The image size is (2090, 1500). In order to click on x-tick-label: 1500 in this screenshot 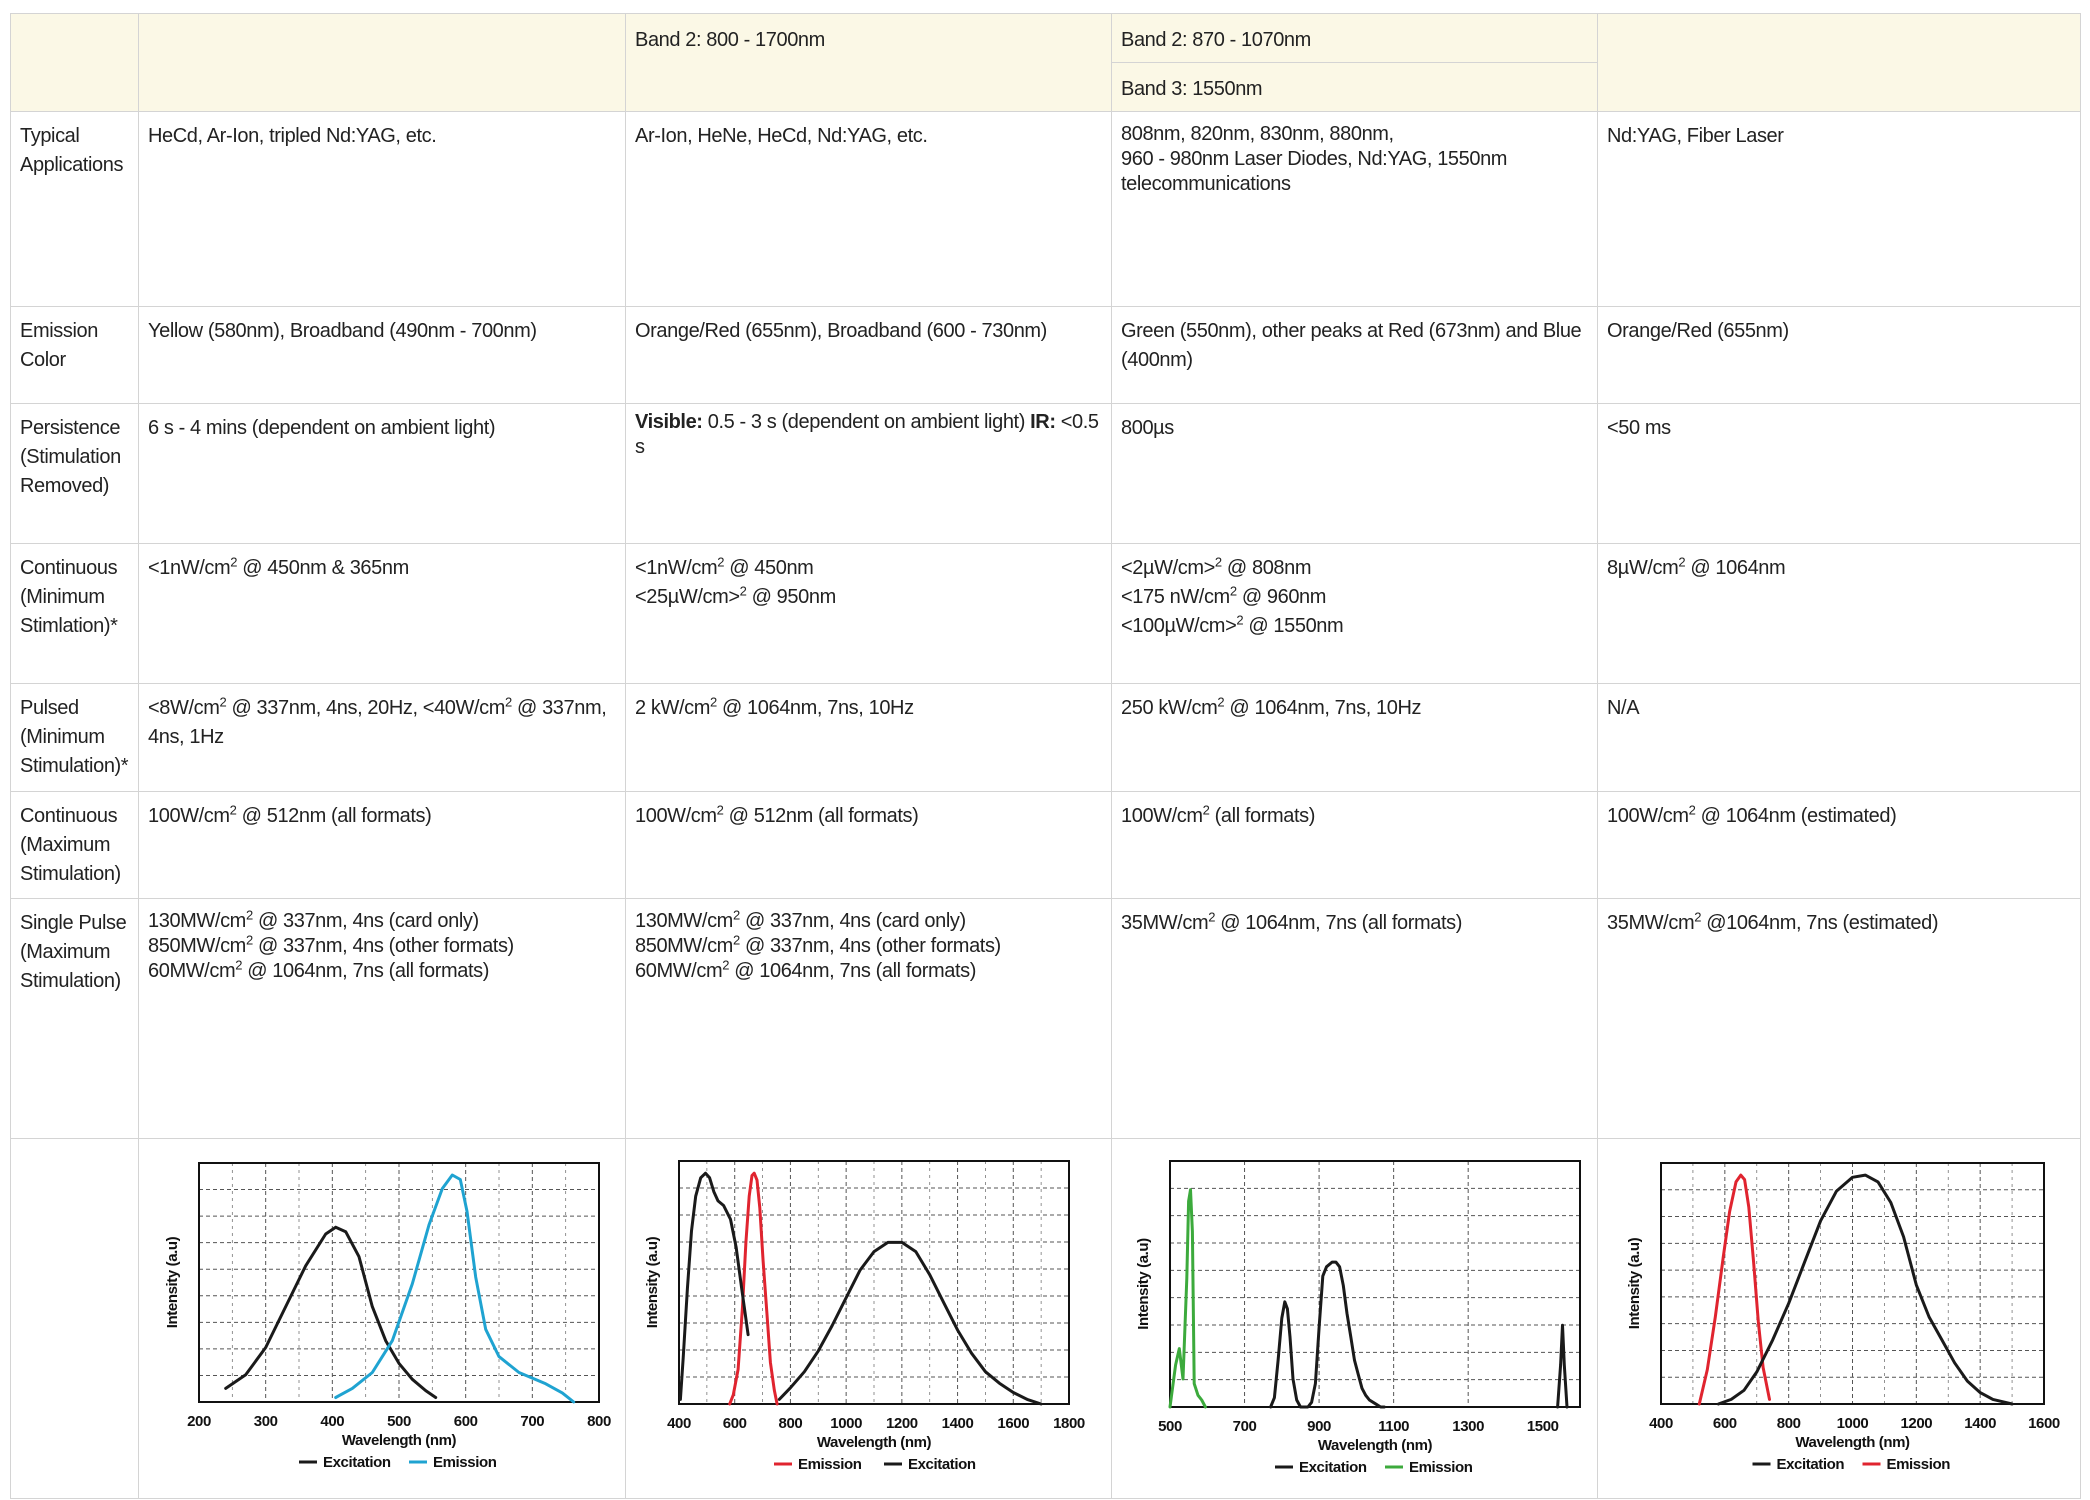, I will do `click(1542, 1426)`.